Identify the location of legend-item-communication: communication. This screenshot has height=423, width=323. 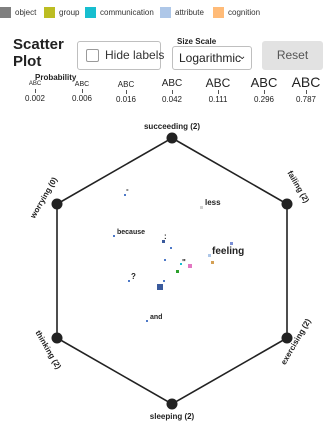
(119, 12).